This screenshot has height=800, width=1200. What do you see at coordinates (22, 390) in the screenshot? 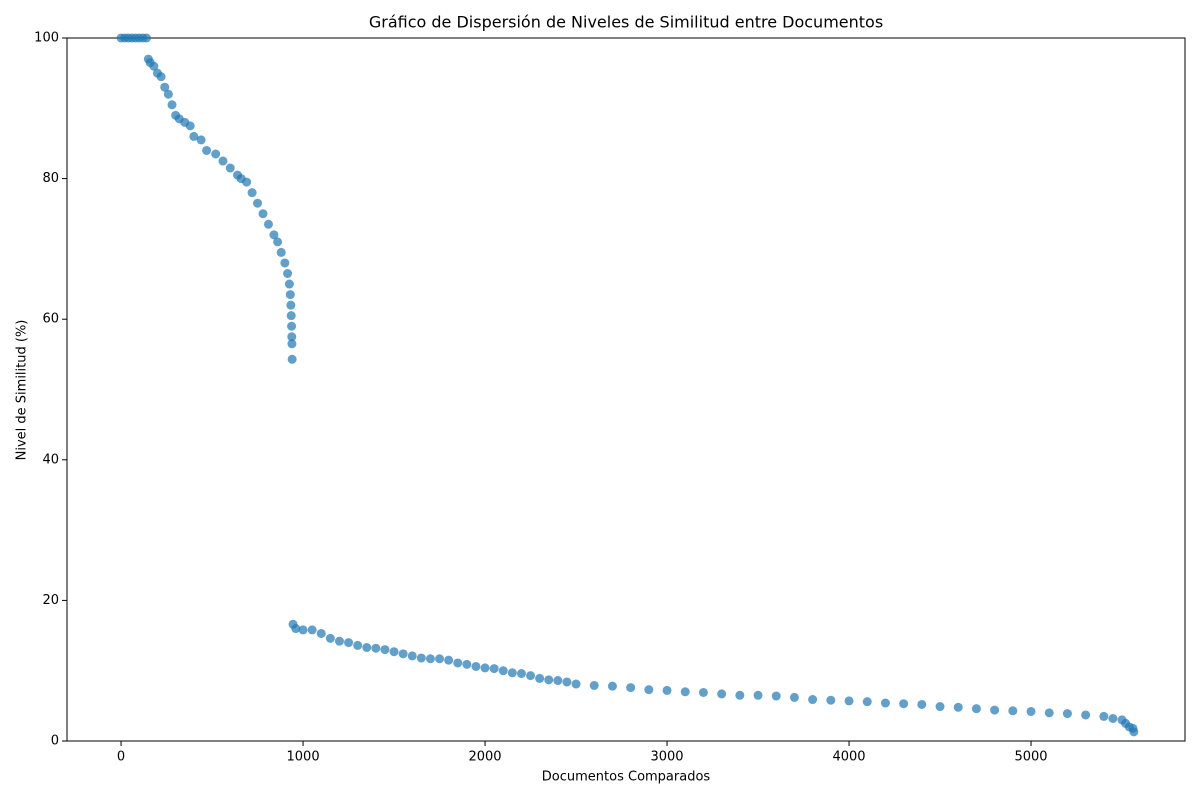
I see `y-axis-label: Nivel de Similitud (%)` at bounding box center [22, 390].